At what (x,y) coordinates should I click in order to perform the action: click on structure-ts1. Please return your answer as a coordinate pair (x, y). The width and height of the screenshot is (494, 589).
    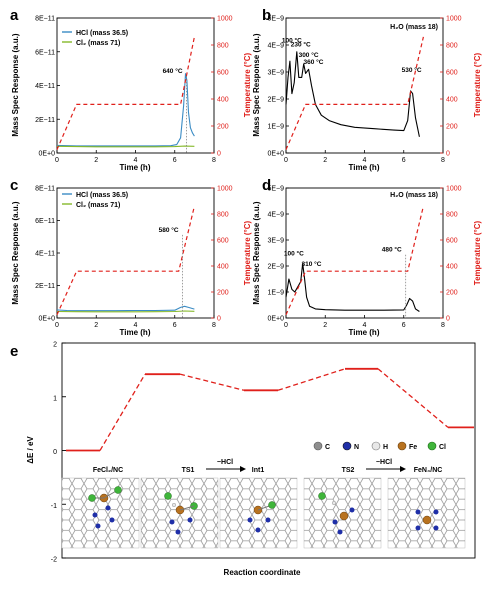
    Looking at the image, I should click on (179, 513).